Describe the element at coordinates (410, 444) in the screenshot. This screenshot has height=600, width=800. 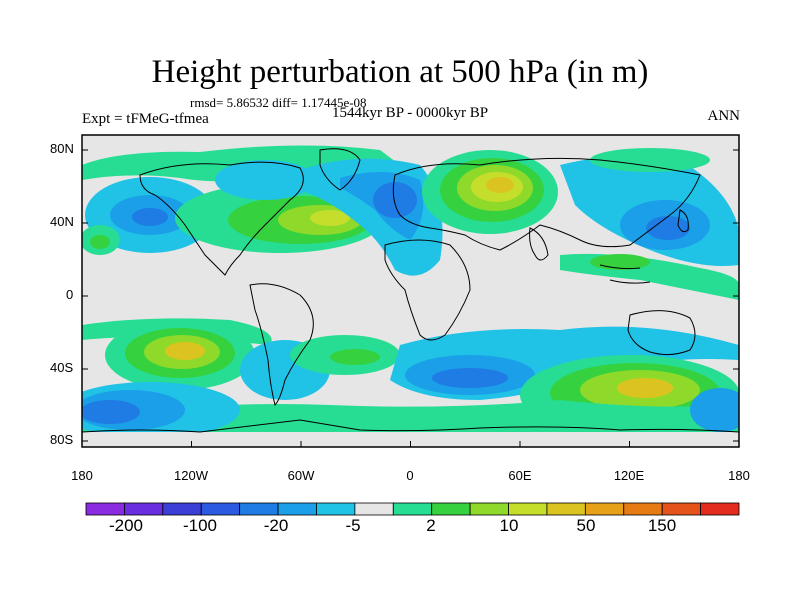
I see `x-ticks` at that location.